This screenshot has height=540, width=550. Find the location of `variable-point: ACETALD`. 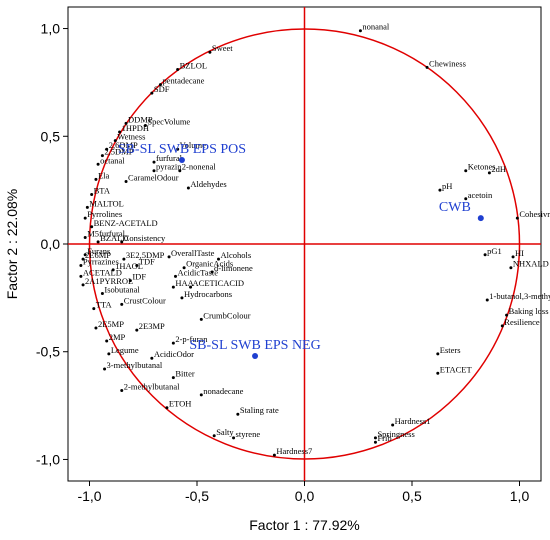

variable-point: ACETALD is located at coordinates (100, 272).